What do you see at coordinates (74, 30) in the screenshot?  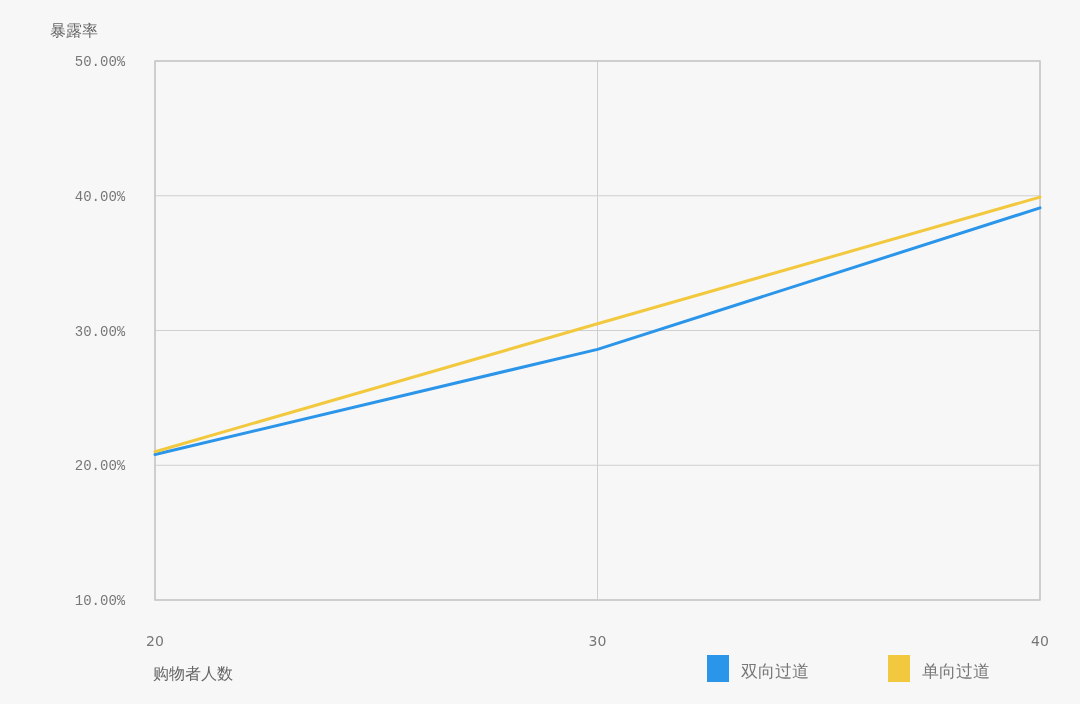 I see `y-axis-title: 暴露率` at bounding box center [74, 30].